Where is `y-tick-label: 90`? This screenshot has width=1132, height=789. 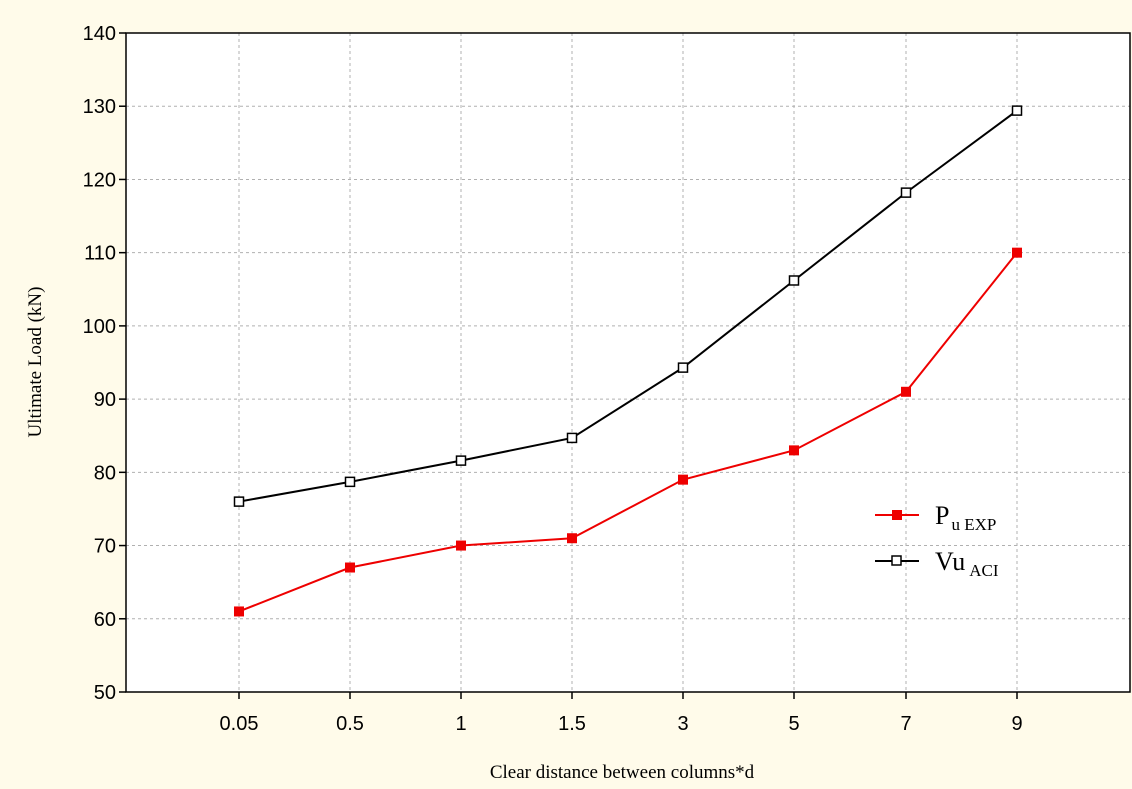 y-tick-label: 90 is located at coordinates (105, 400).